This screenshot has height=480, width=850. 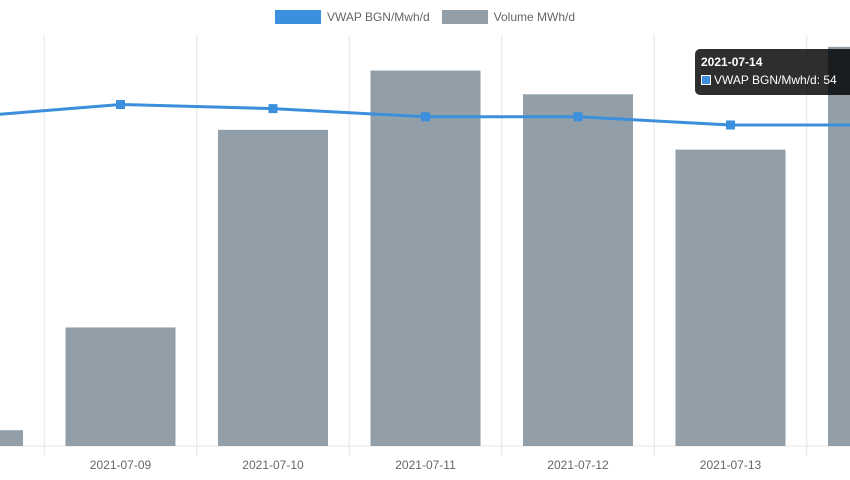 What do you see at coordinates (706, 80) in the screenshot?
I see `tooltip-swatch-vwap` at bounding box center [706, 80].